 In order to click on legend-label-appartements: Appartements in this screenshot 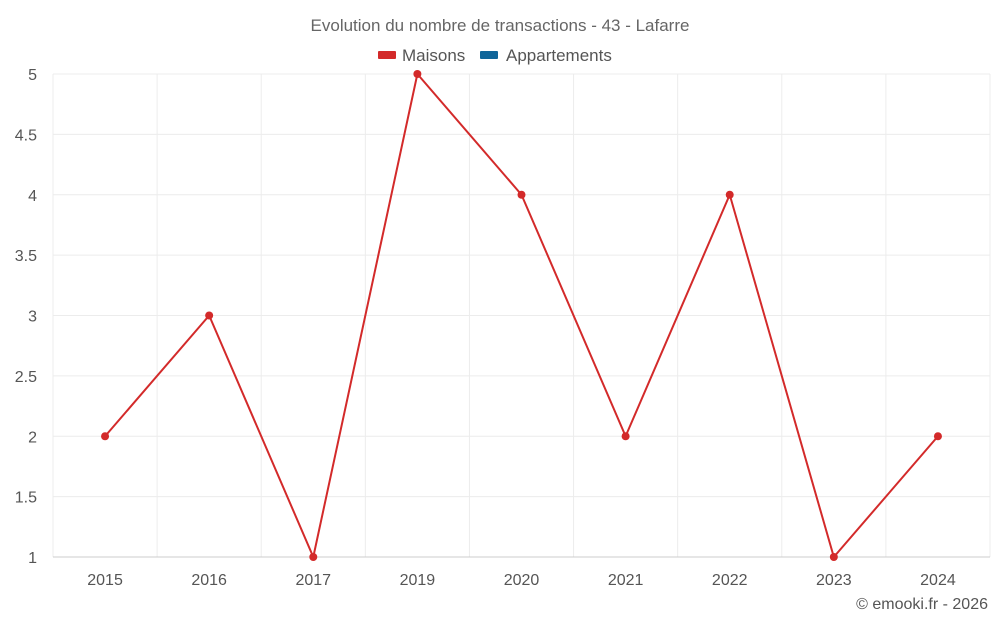, I will do `click(559, 55)`.